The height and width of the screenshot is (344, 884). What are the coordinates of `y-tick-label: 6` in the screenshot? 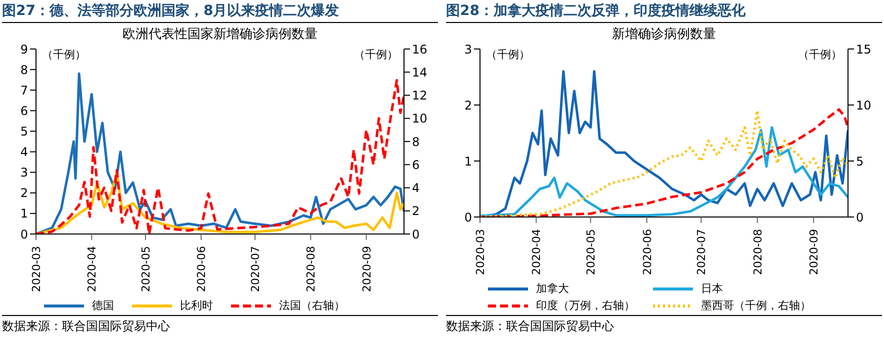 It's located at (24, 111).